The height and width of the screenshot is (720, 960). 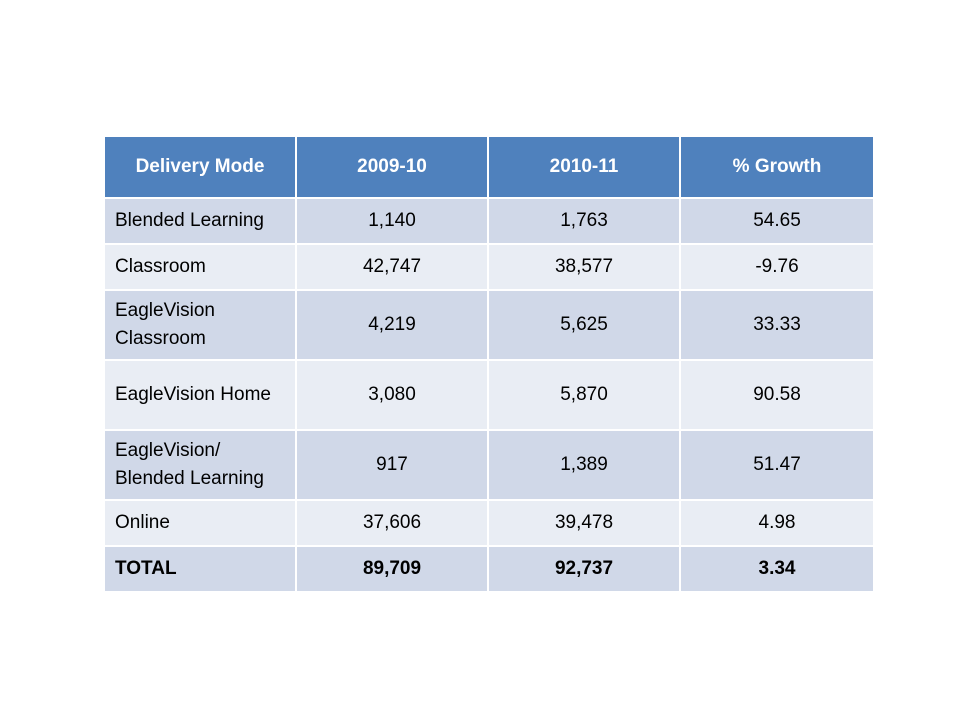 I want to click on cell-2010-11: 39,478, so click(x=584, y=523).